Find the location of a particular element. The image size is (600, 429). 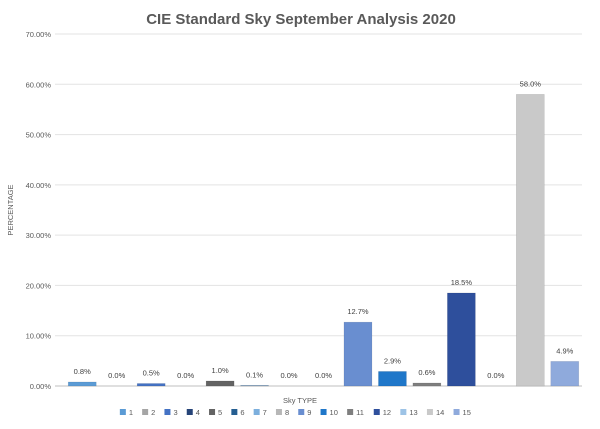

legend-item-3: 3 is located at coordinates (171, 412).